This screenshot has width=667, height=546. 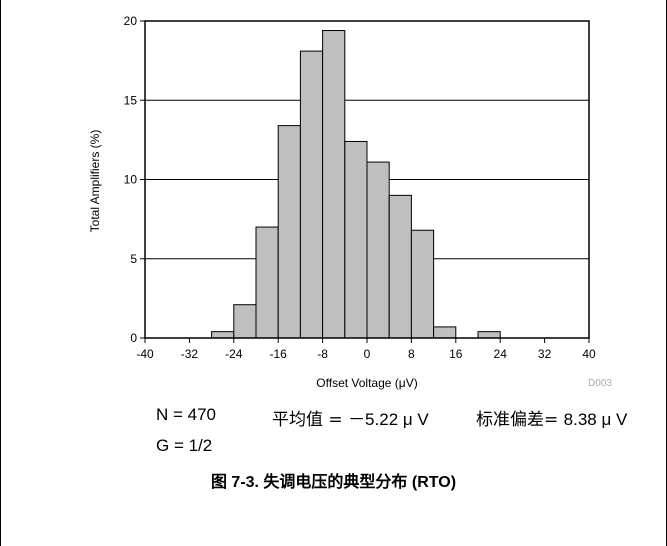 What do you see at coordinates (145, 354) in the screenshot?
I see `x-tick-label: -40` at bounding box center [145, 354].